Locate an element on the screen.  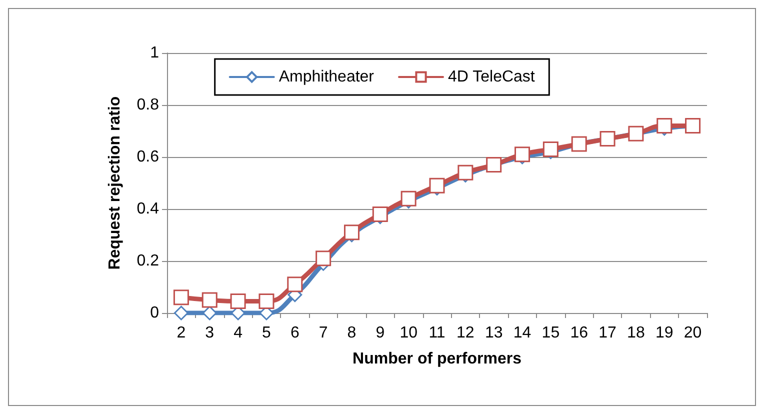
x-tick-label: 12 is located at coordinates (465, 333).